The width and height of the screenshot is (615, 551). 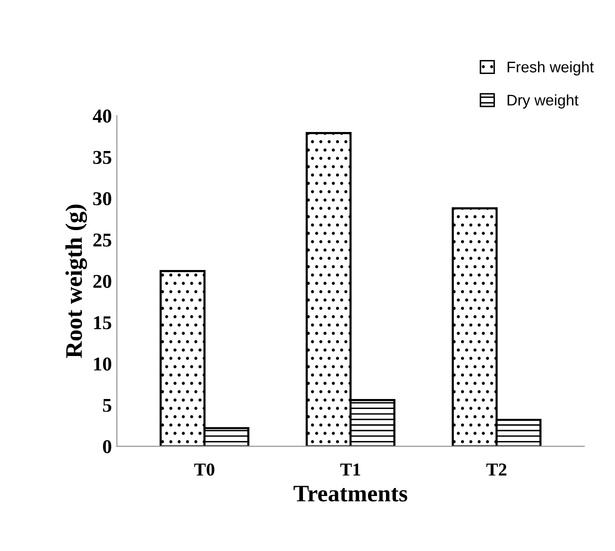 I want to click on y-tick-label: 15, so click(x=103, y=323).